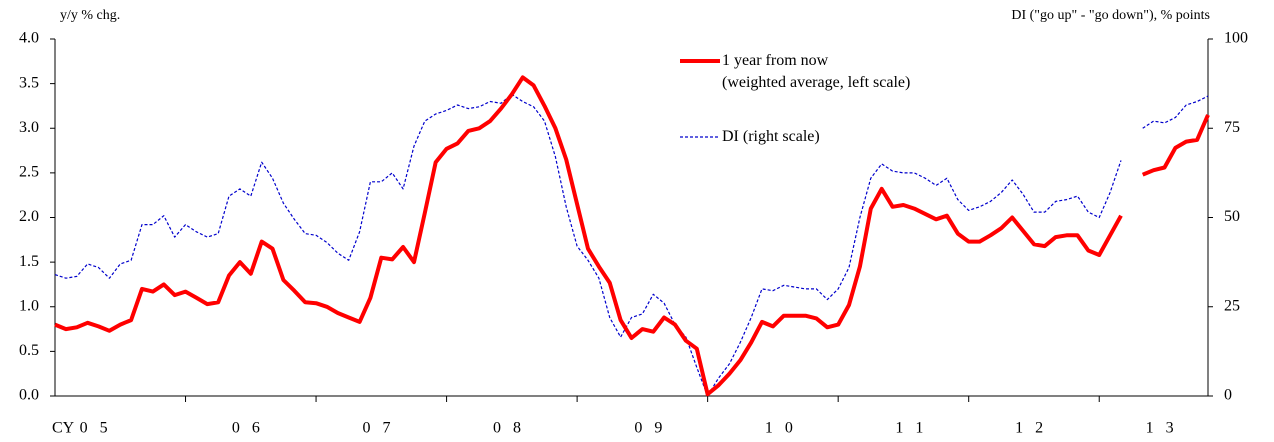  I want to click on x-axis-title: CY, so click(63, 428).